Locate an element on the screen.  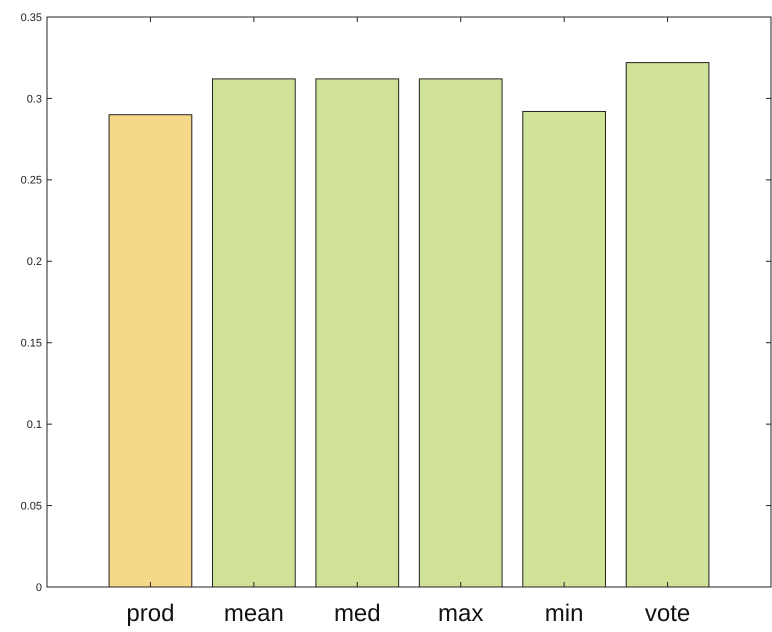
y-tick-label: 0.35 is located at coordinates (31, 18).